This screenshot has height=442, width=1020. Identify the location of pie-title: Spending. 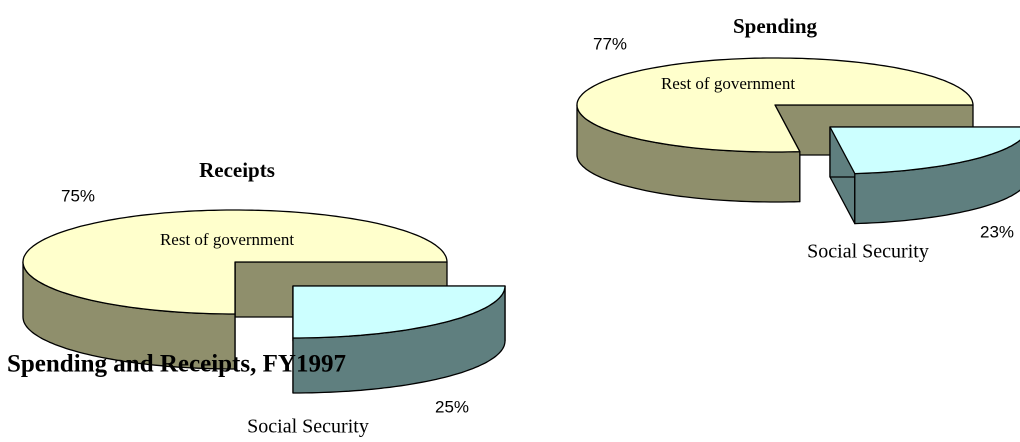
(775, 26).